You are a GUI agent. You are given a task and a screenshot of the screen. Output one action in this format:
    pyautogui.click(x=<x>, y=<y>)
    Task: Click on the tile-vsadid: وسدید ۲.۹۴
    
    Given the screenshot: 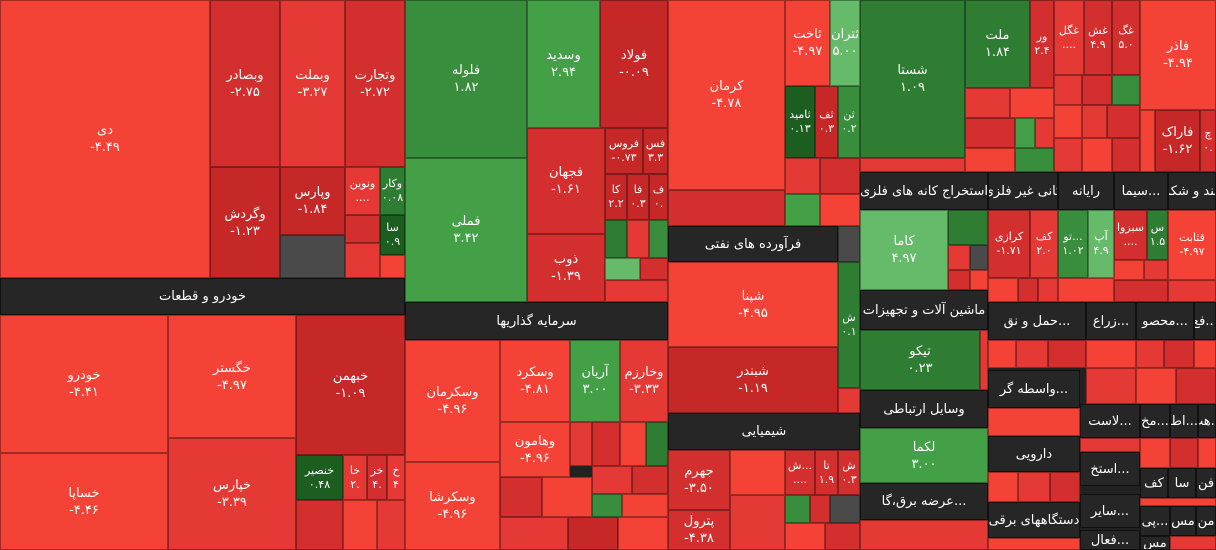 What is the action you would take?
    pyautogui.click(x=563, y=64)
    